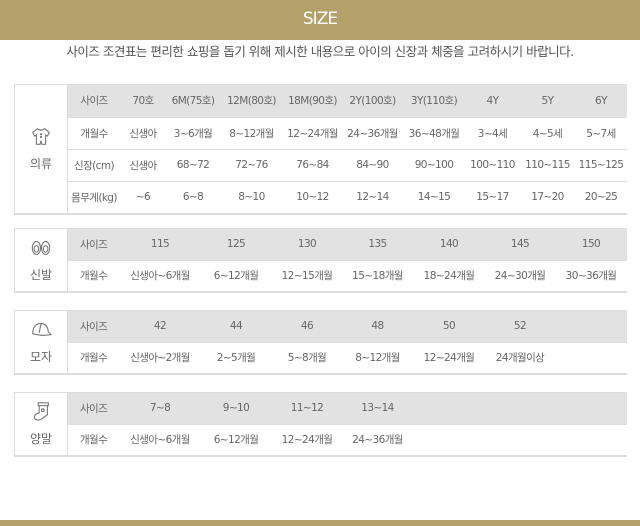  I want to click on table-cell: 8~12개월, so click(251, 132).